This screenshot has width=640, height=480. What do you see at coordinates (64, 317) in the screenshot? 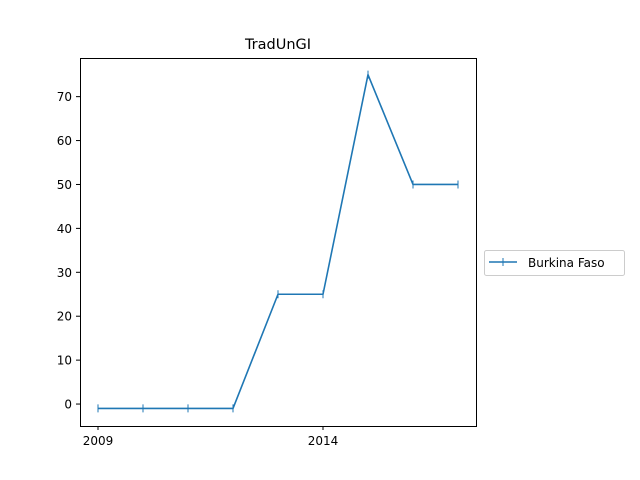
I see `y-tick-label: 20` at bounding box center [64, 317].